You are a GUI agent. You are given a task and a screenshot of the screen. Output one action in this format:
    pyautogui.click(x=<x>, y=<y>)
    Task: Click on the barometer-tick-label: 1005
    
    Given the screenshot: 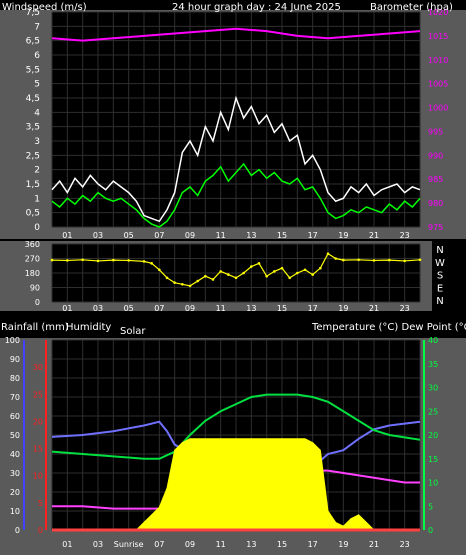 What is the action you would take?
    pyautogui.click(x=438, y=84)
    